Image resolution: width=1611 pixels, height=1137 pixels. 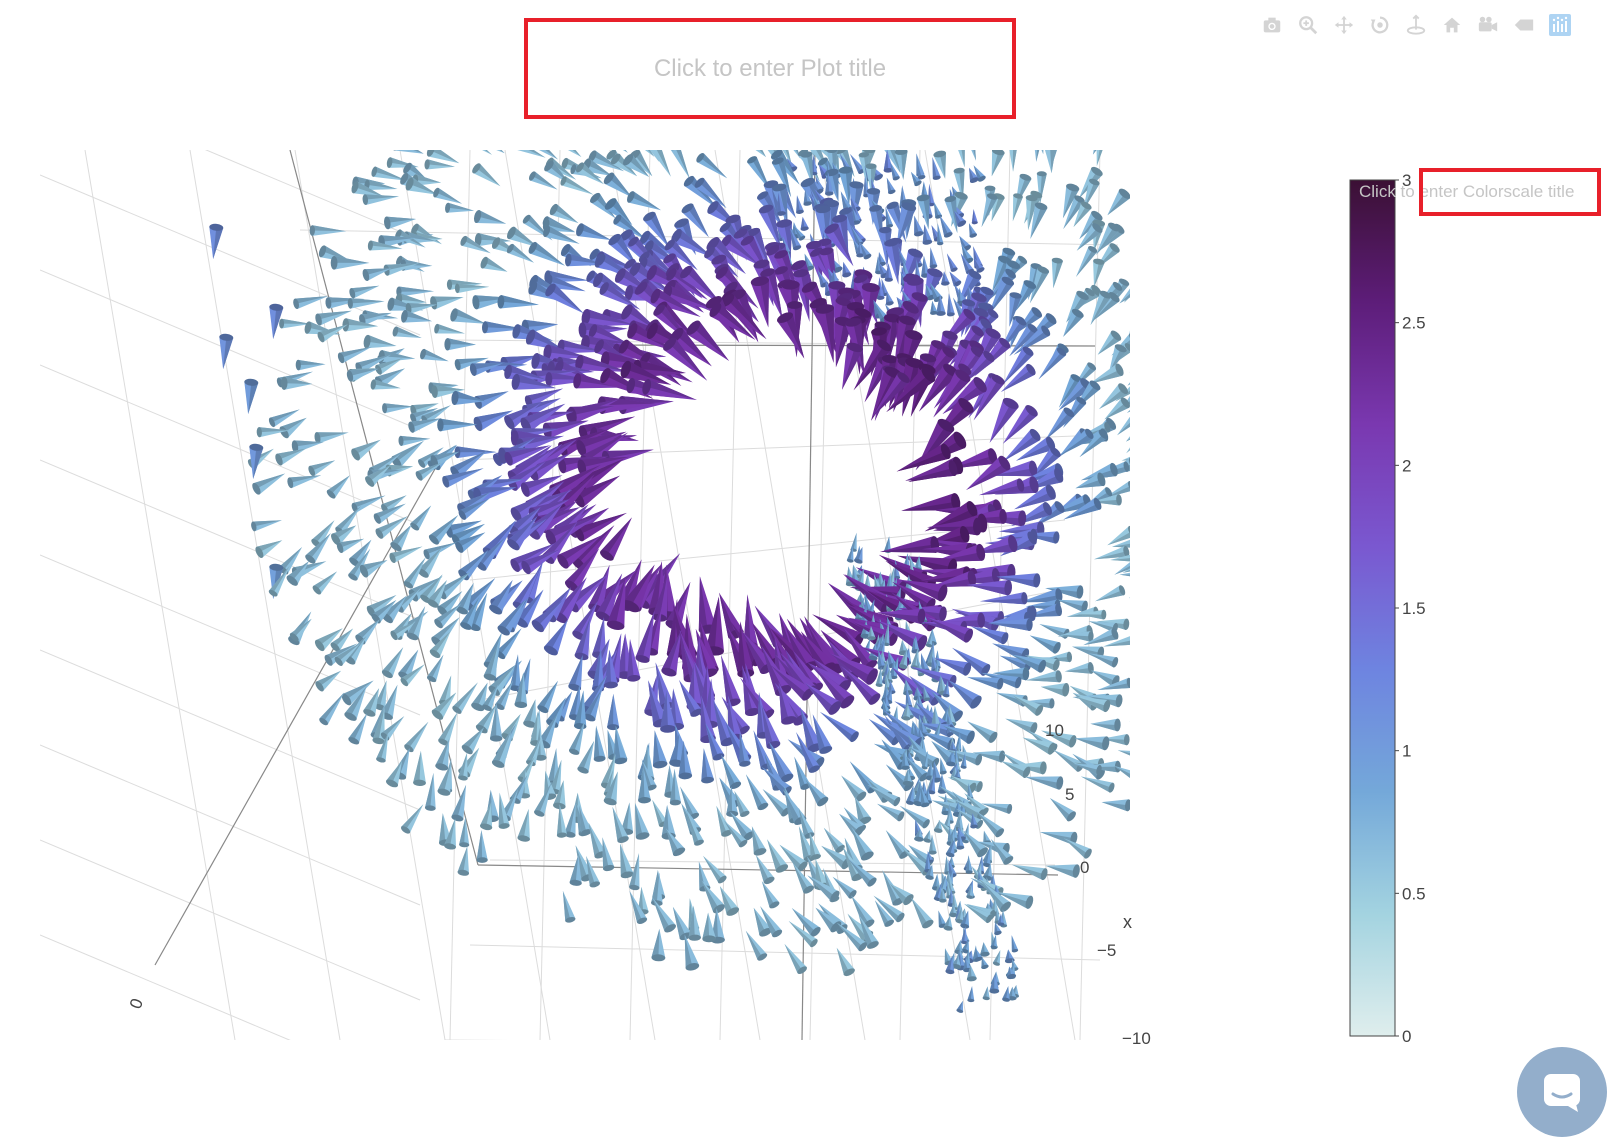 I want to click on camera-views-button, so click(x=1488, y=25).